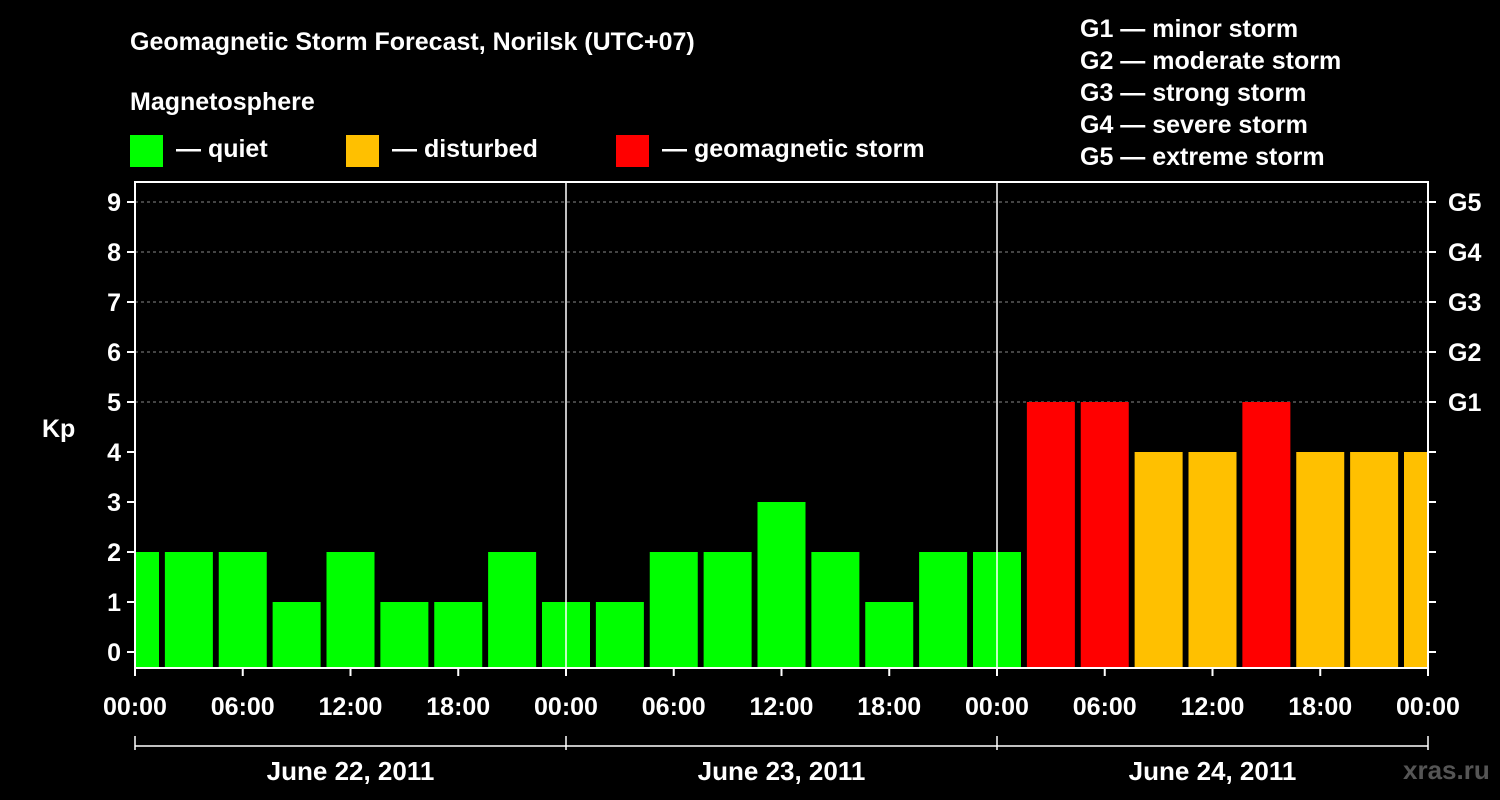 Image resolution: width=1500 pixels, height=800 pixels. What do you see at coordinates (114, 553) in the screenshot?
I see `y-tick-label: 2` at bounding box center [114, 553].